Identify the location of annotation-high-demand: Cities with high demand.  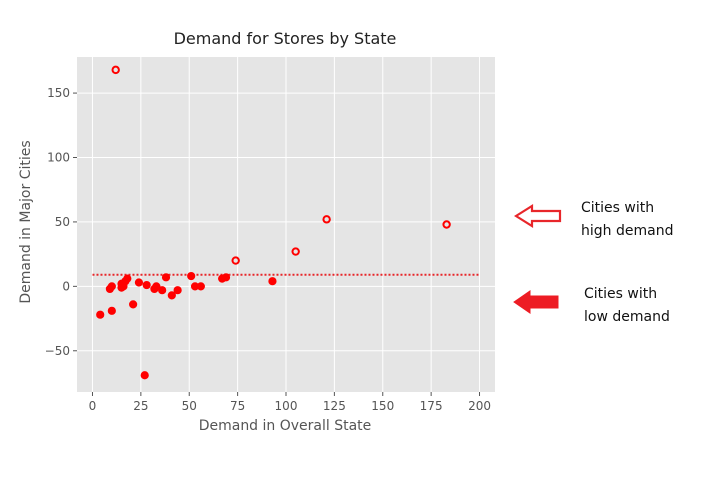
(627, 219).